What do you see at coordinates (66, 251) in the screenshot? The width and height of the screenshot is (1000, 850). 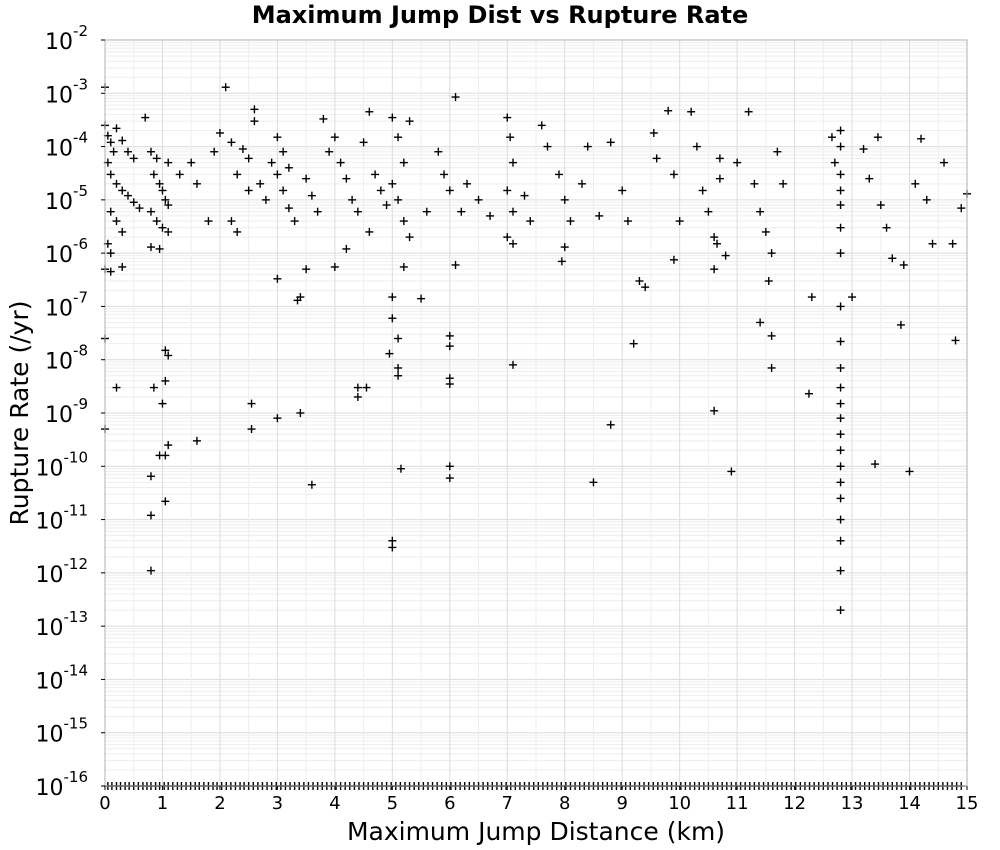 I see `y-tick-label: 10⁻⁶` at bounding box center [66, 251].